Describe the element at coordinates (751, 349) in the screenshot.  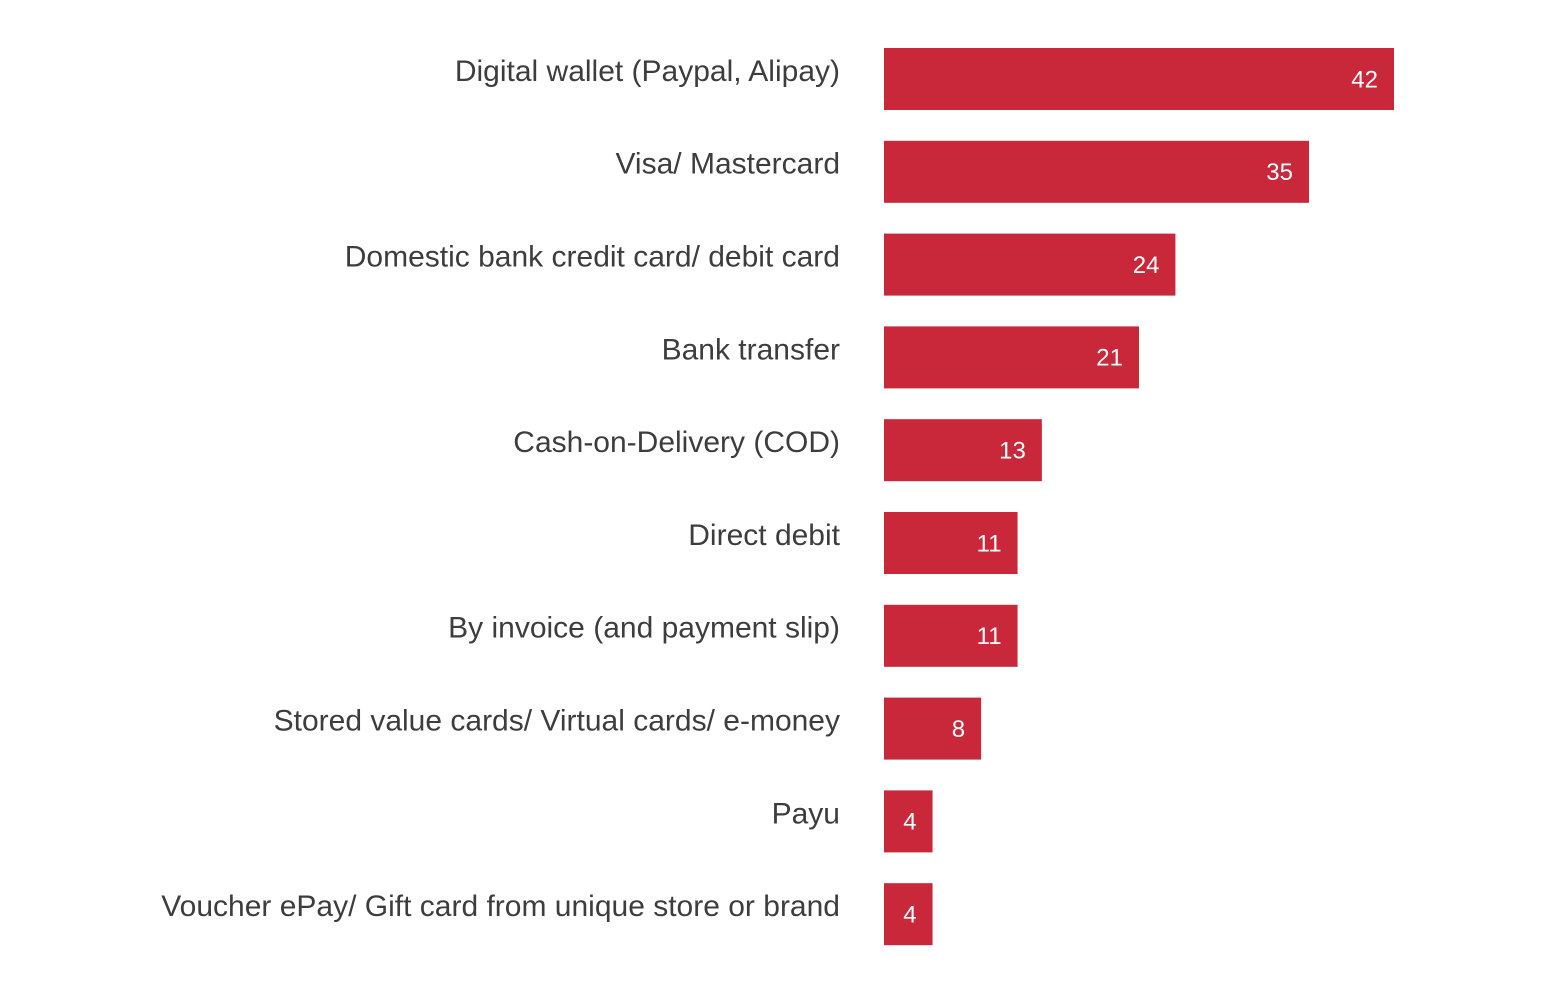
I see `category-label: Bank transfer` at that location.